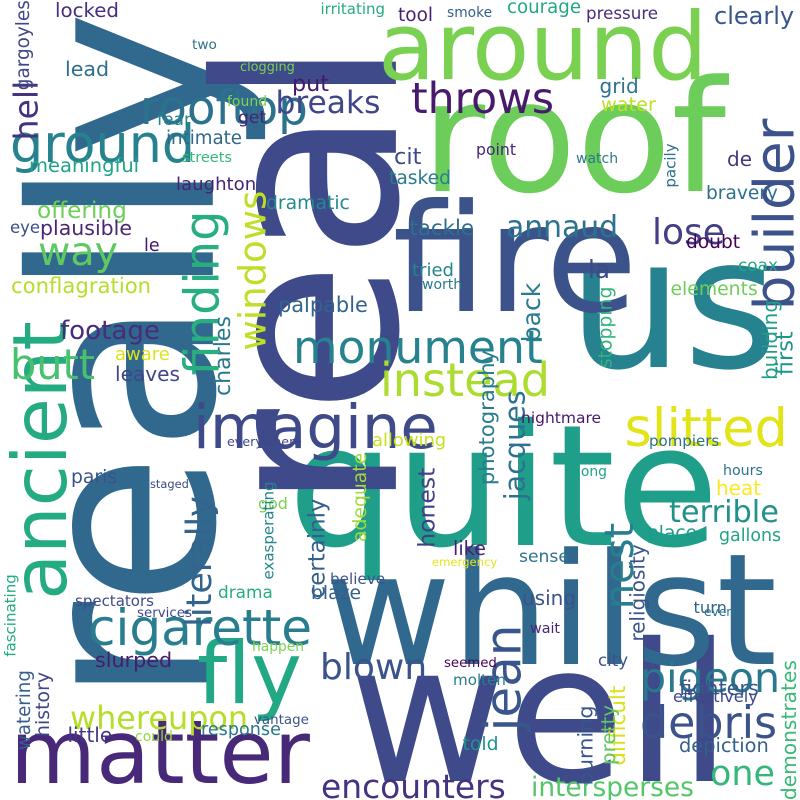 This screenshot has width=800, height=800. Describe the element at coordinates (605, 327) in the screenshot. I see `word-stopping: stopping` at that location.